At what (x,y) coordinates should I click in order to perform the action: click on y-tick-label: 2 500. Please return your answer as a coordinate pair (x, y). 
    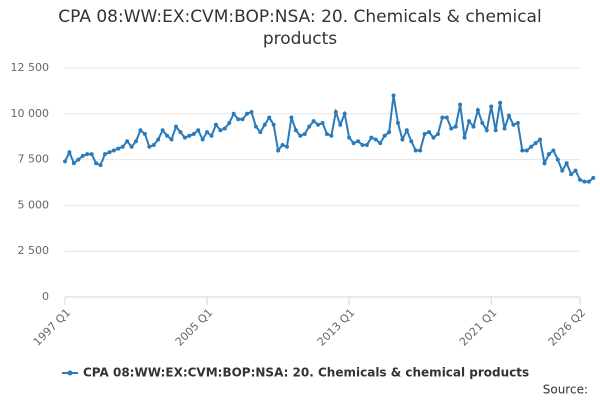
    Looking at the image, I should click on (34, 250).